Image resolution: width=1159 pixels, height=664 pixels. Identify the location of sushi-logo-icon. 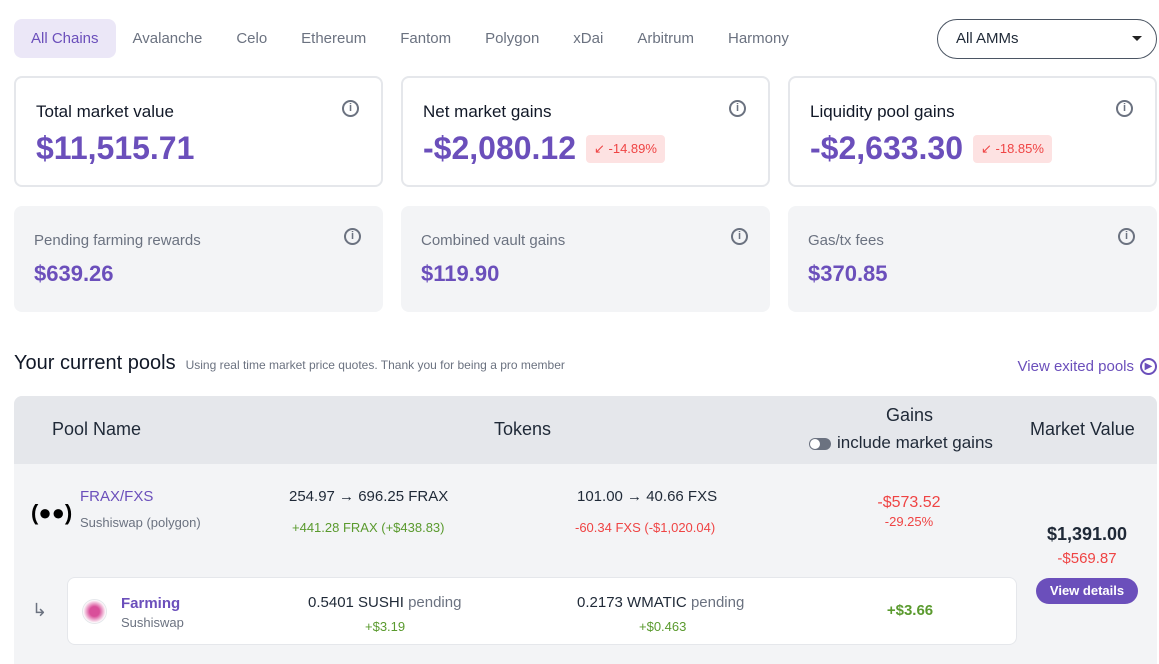
(94, 611).